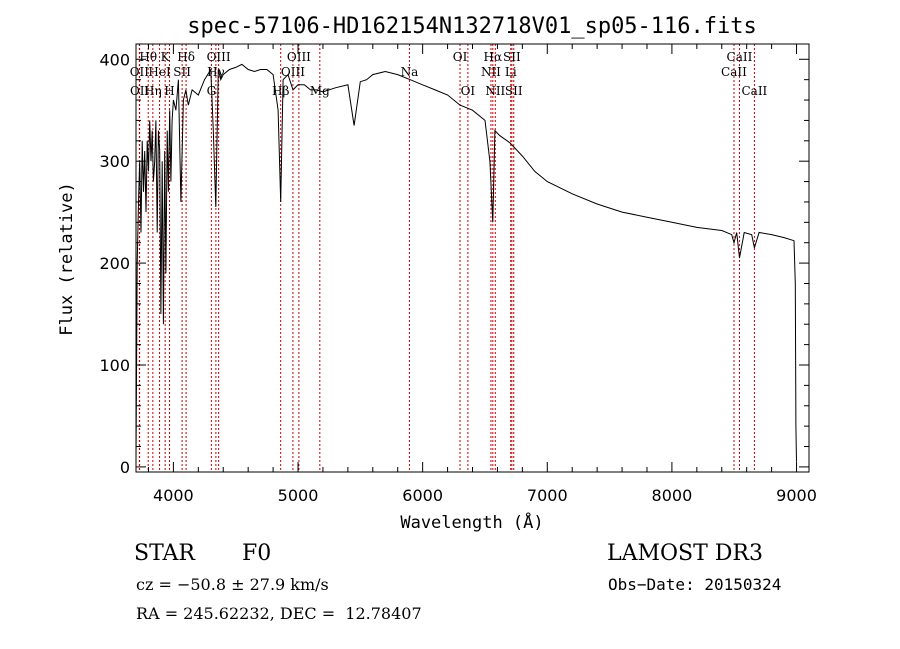 The width and height of the screenshot is (900, 649). Describe the element at coordinates (114, 59) in the screenshot. I see `y-tick-label: 400` at that location.